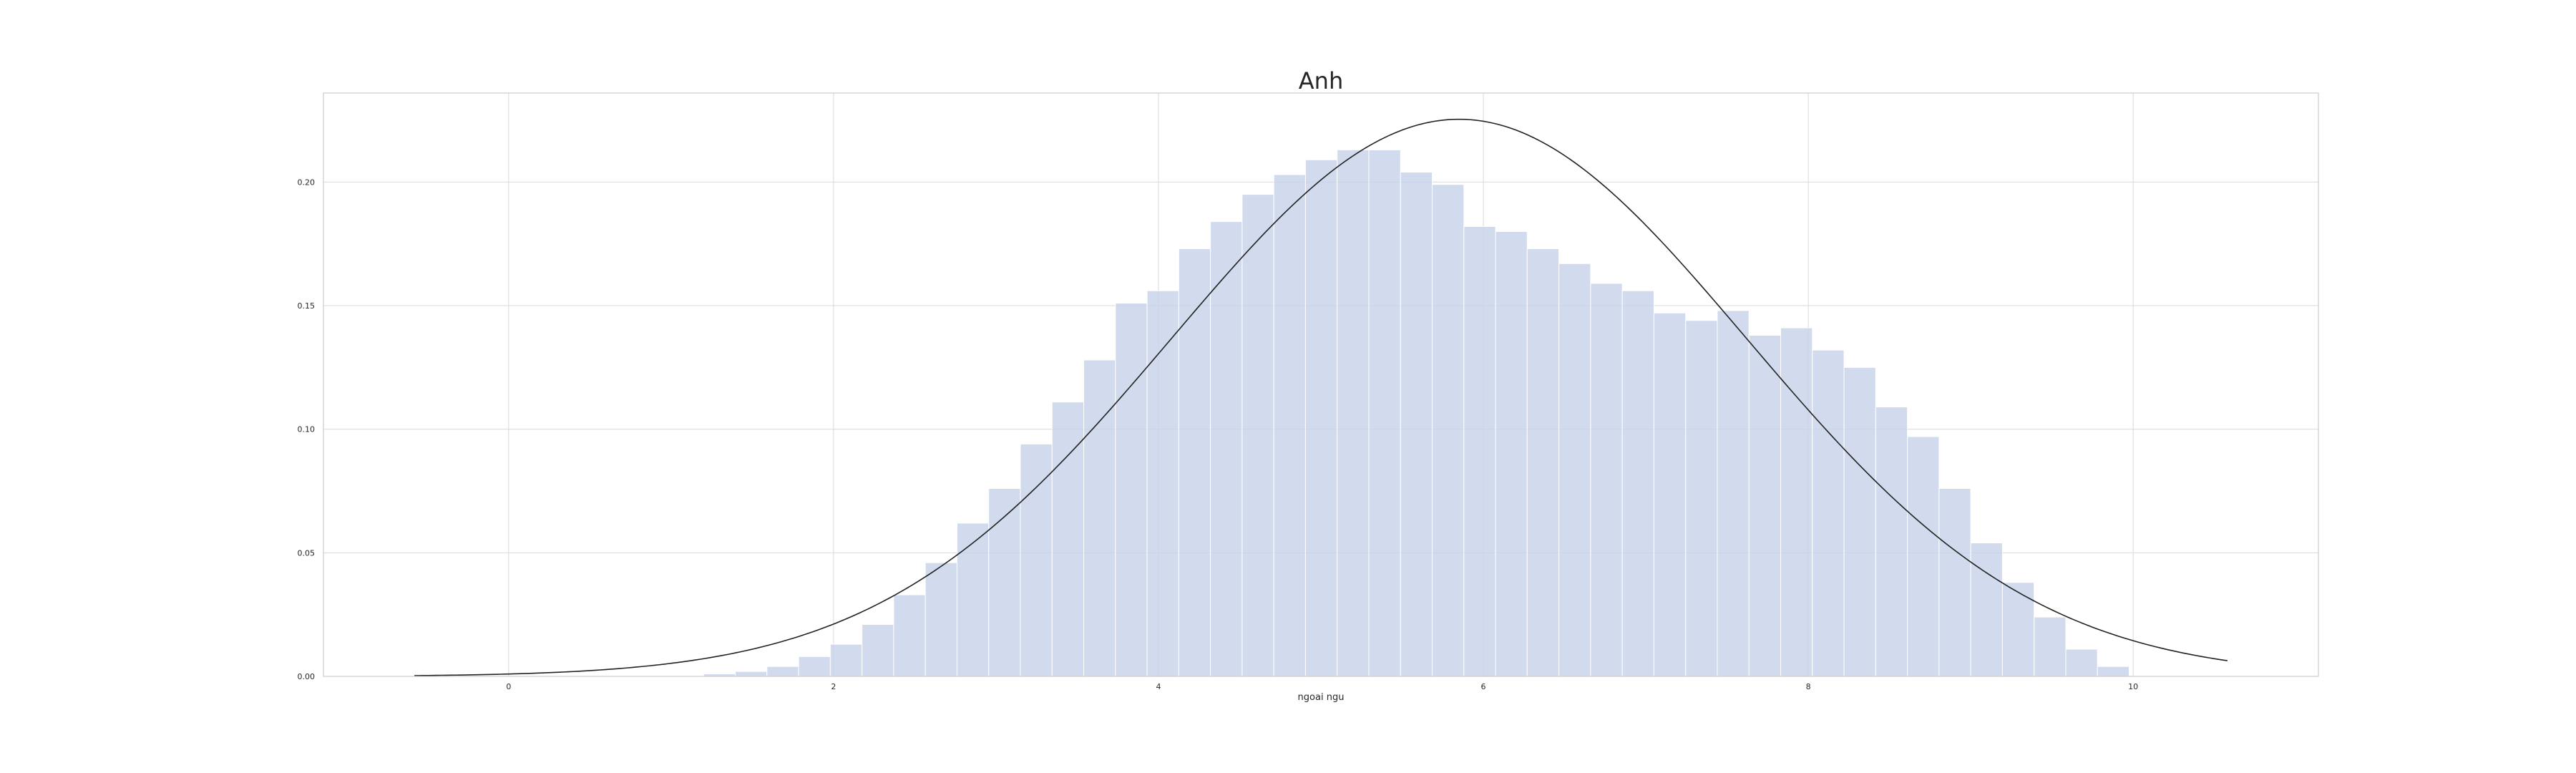  Describe the element at coordinates (307, 182) in the screenshot. I see `y-tick-label: 0.20` at that location.